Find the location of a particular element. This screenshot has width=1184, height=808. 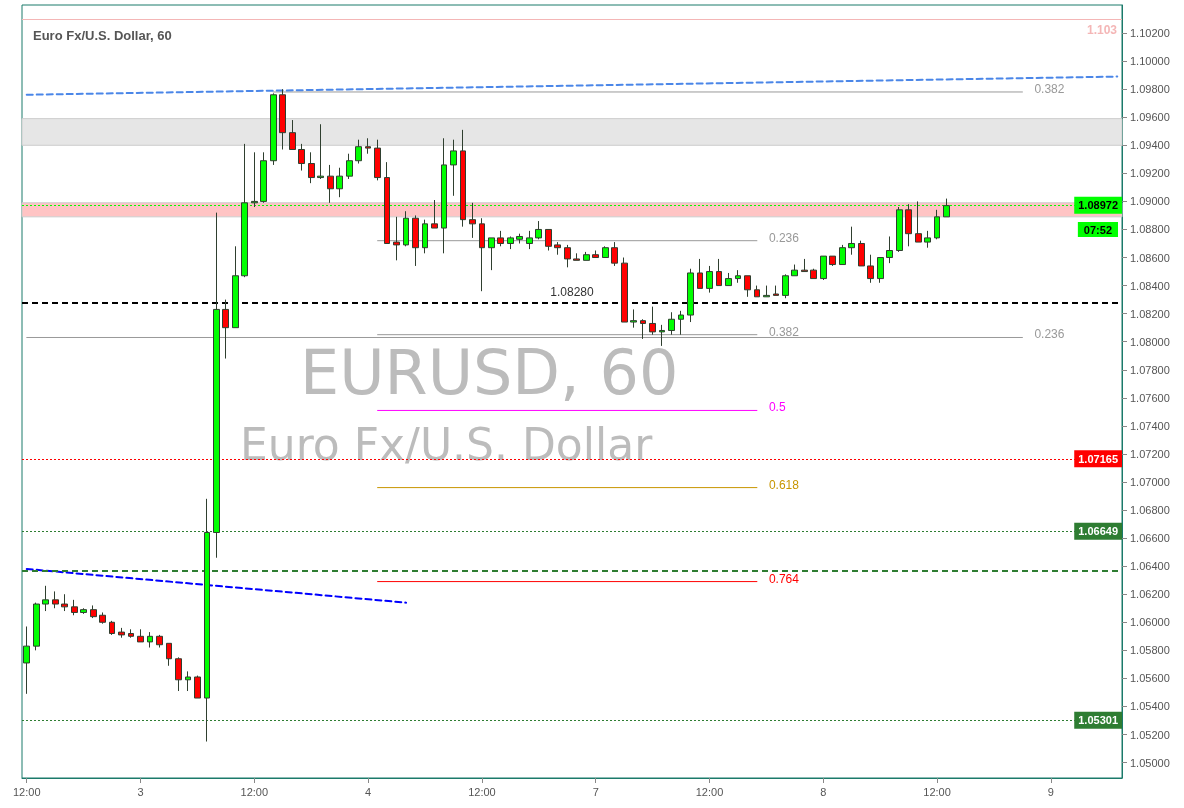

y-tick-label: 1.10000 is located at coordinates (1150, 61).